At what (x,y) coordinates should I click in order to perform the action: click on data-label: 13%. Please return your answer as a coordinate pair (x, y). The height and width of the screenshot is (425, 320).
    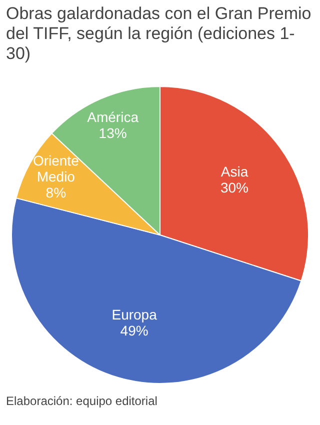
    Looking at the image, I should click on (112, 132).